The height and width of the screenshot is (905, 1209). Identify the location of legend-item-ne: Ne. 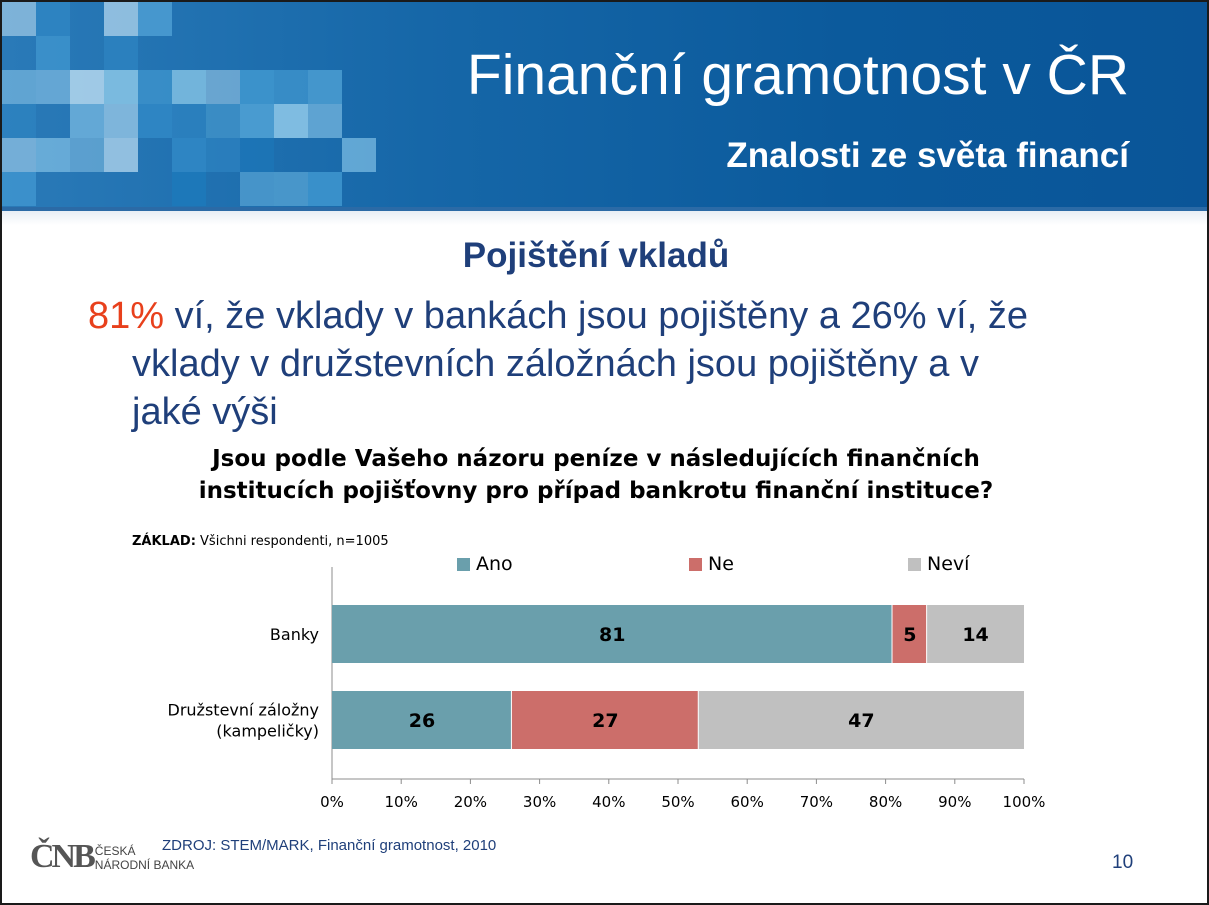
(711, 564).